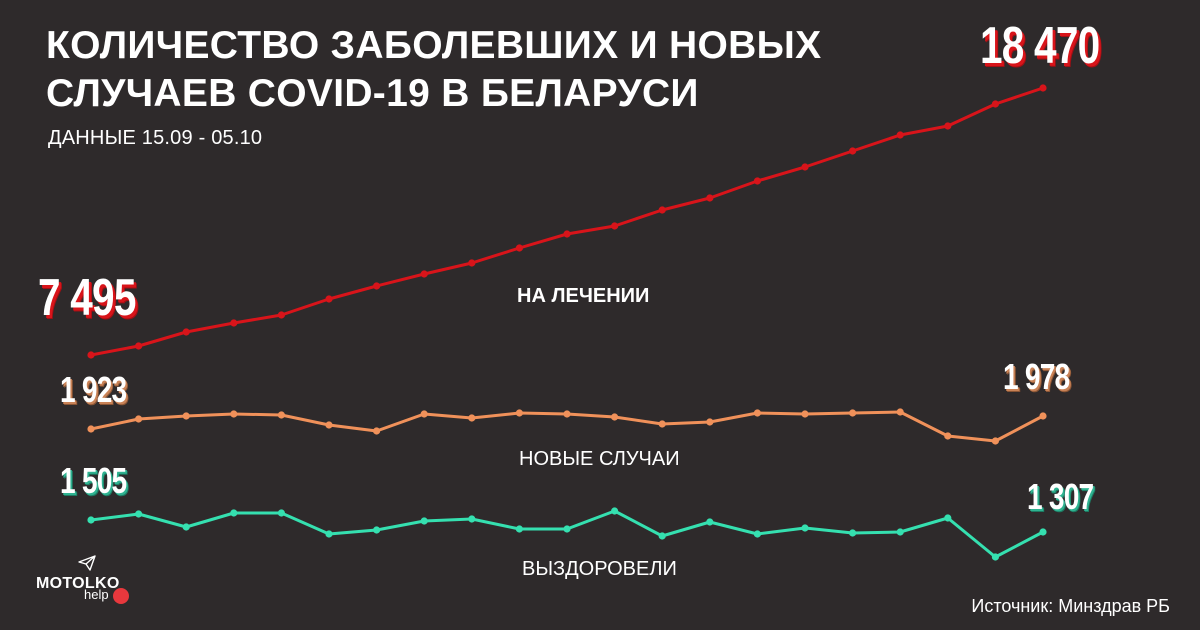  What do you see at coordinates (599, 569) in the screenshot?
I see `recovered-series-label: ВЫЗДОРОВЕЛИ` at bounding box center [599, 569].